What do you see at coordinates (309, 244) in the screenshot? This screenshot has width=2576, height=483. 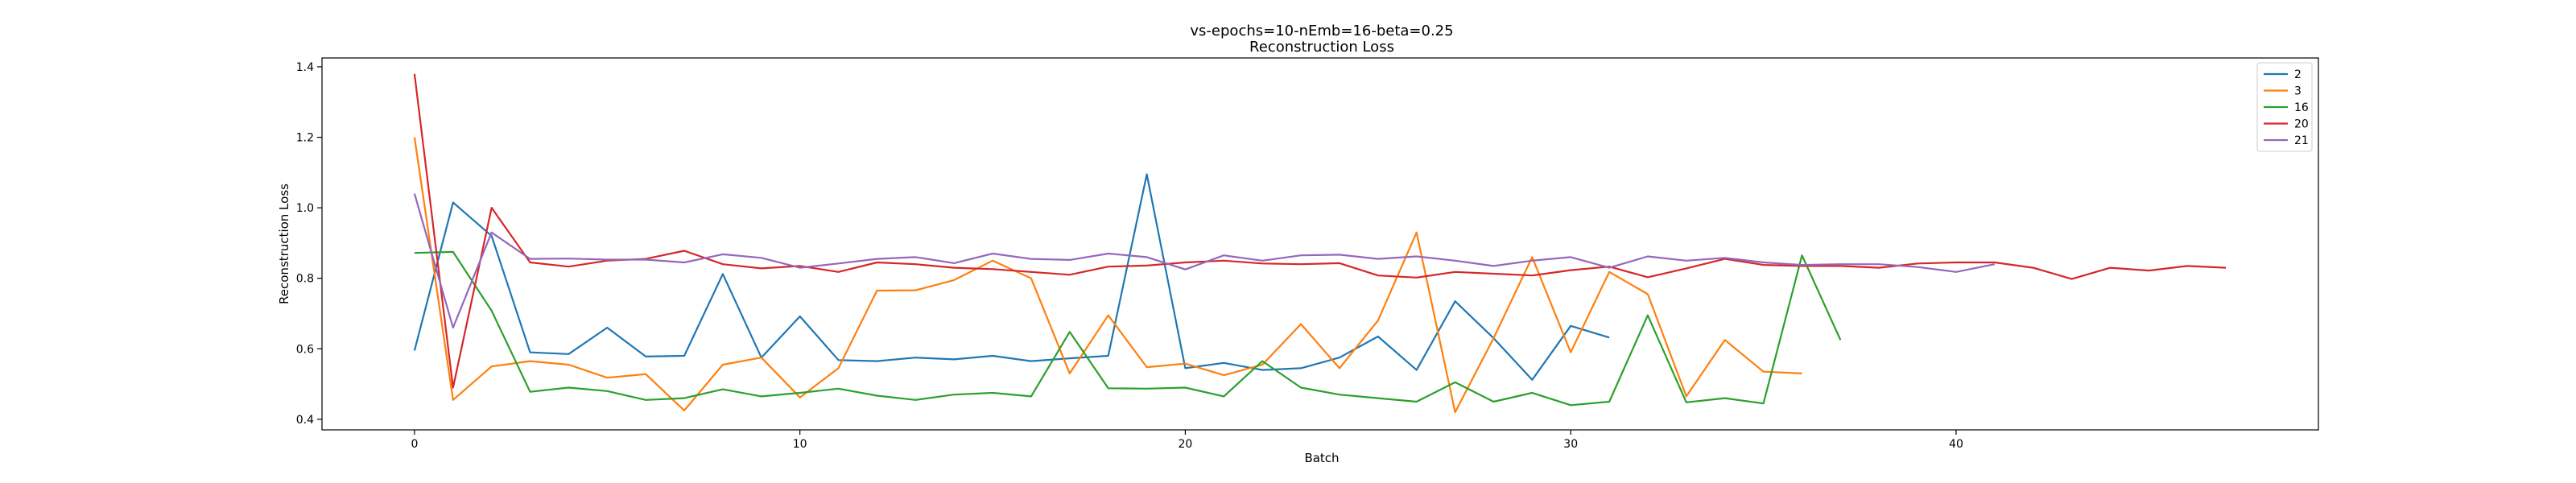 I see `y-axis-ticks: 0.4 0.6 0.8 1.0 1.2 1.4` at bounding box center [309, 244].